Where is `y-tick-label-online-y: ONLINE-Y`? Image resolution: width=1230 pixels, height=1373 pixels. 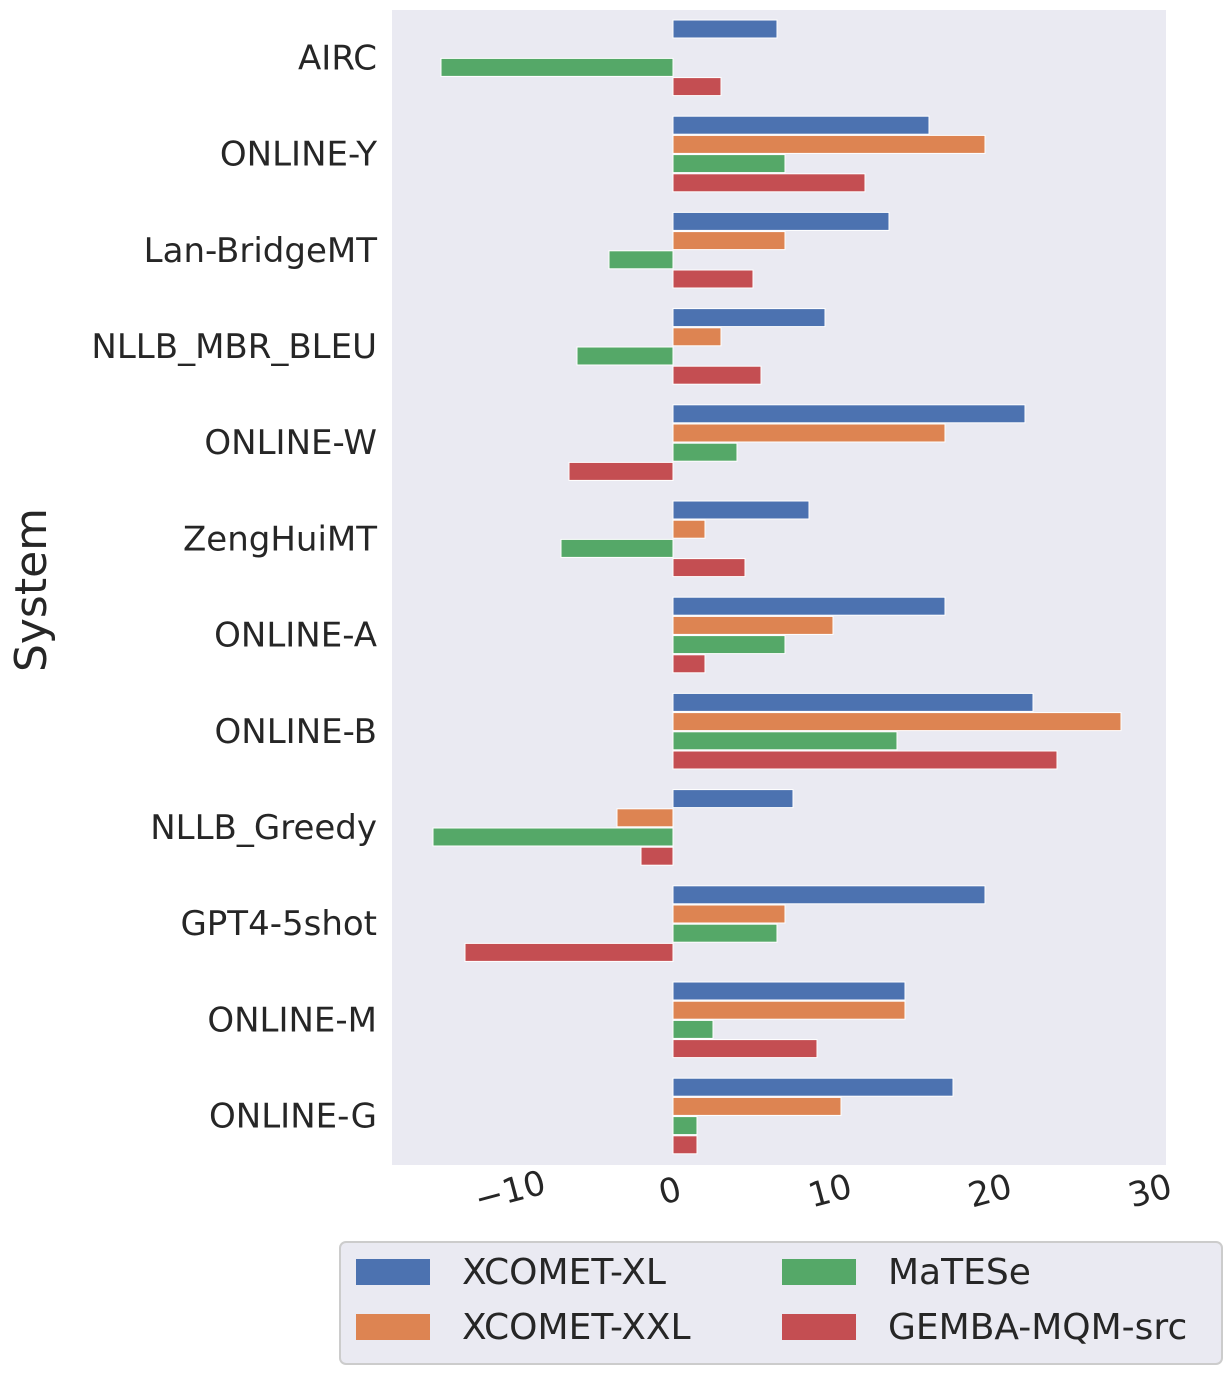
y-tick-label-online-y: ONLINE-Y is located at coordinates (298, 155).